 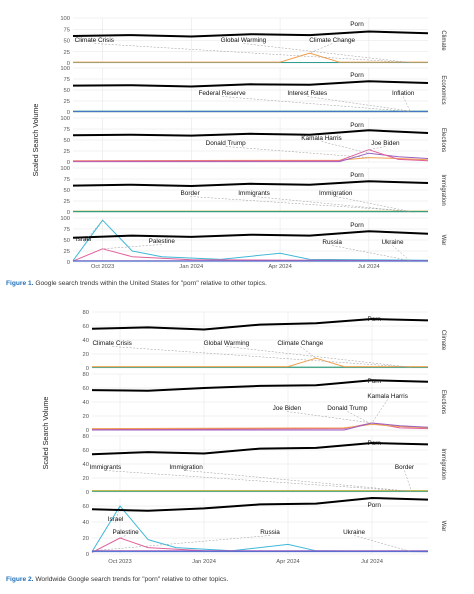 What do you see at coordinates (377, 148) in the screenshot?
I see `fig1-elections-joe-biden-leader` at bounding box center [377, 148].